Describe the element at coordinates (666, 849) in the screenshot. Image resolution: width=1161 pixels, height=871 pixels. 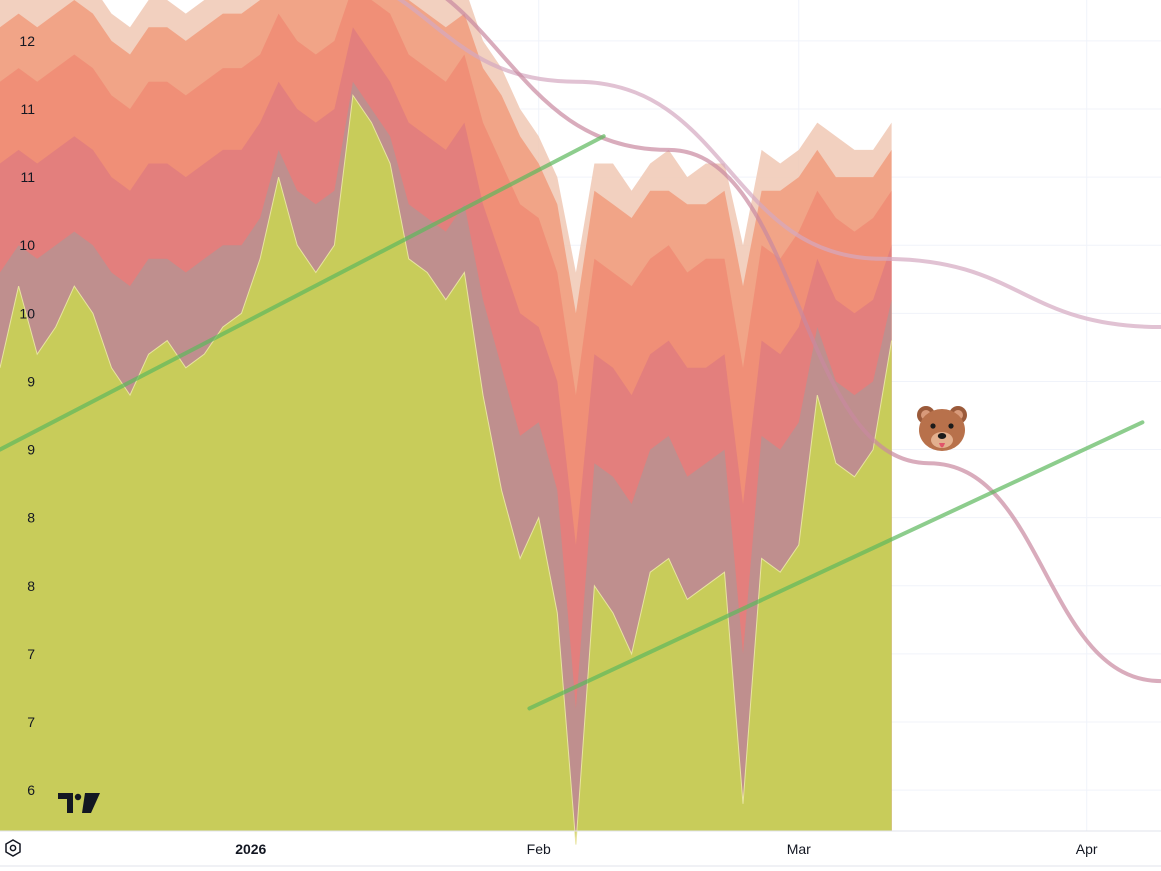
I see `x-axis-labels: 2026 Feb Mar Apr` at that location.